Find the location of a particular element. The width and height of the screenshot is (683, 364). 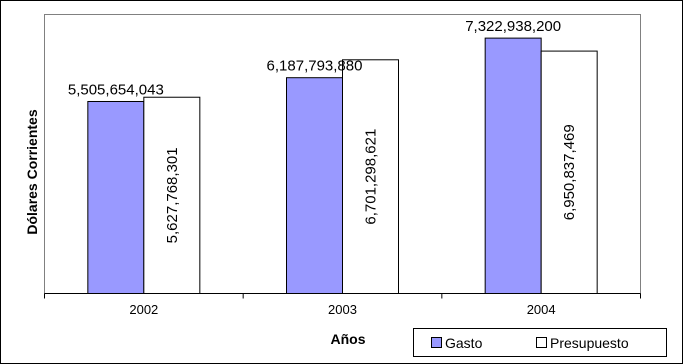

x-tick-label-2002: 2002 is located at coordinates (143, 309).